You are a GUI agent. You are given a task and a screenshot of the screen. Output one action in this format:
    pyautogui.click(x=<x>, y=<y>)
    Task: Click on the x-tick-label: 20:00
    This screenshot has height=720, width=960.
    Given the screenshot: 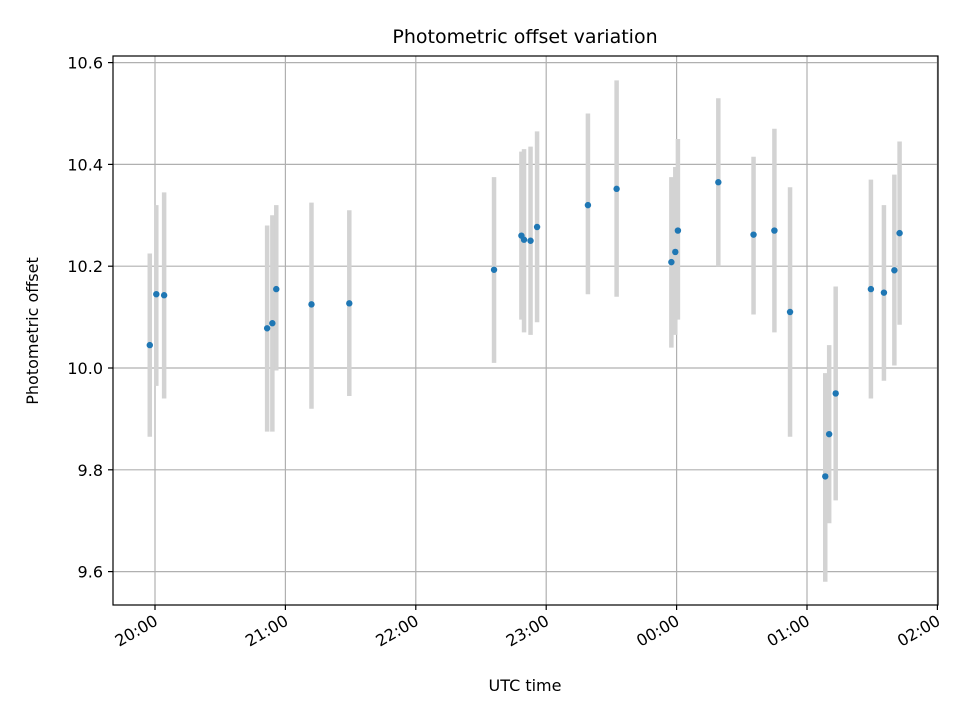 What is the action you would take?
    pyautogui.click(x=136, y=631)
    